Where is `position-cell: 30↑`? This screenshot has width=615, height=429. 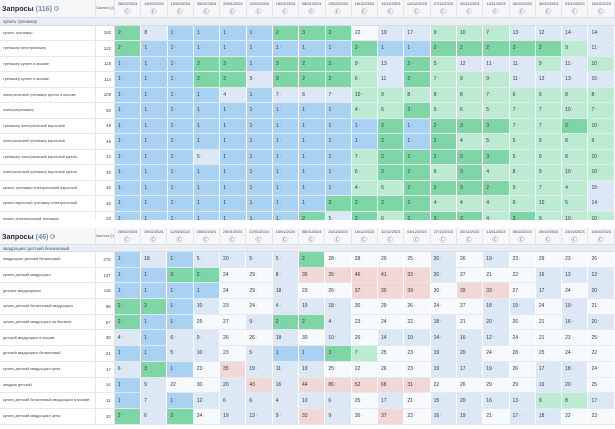
position-cell: 30↑ is located at coordinates (443, 291).